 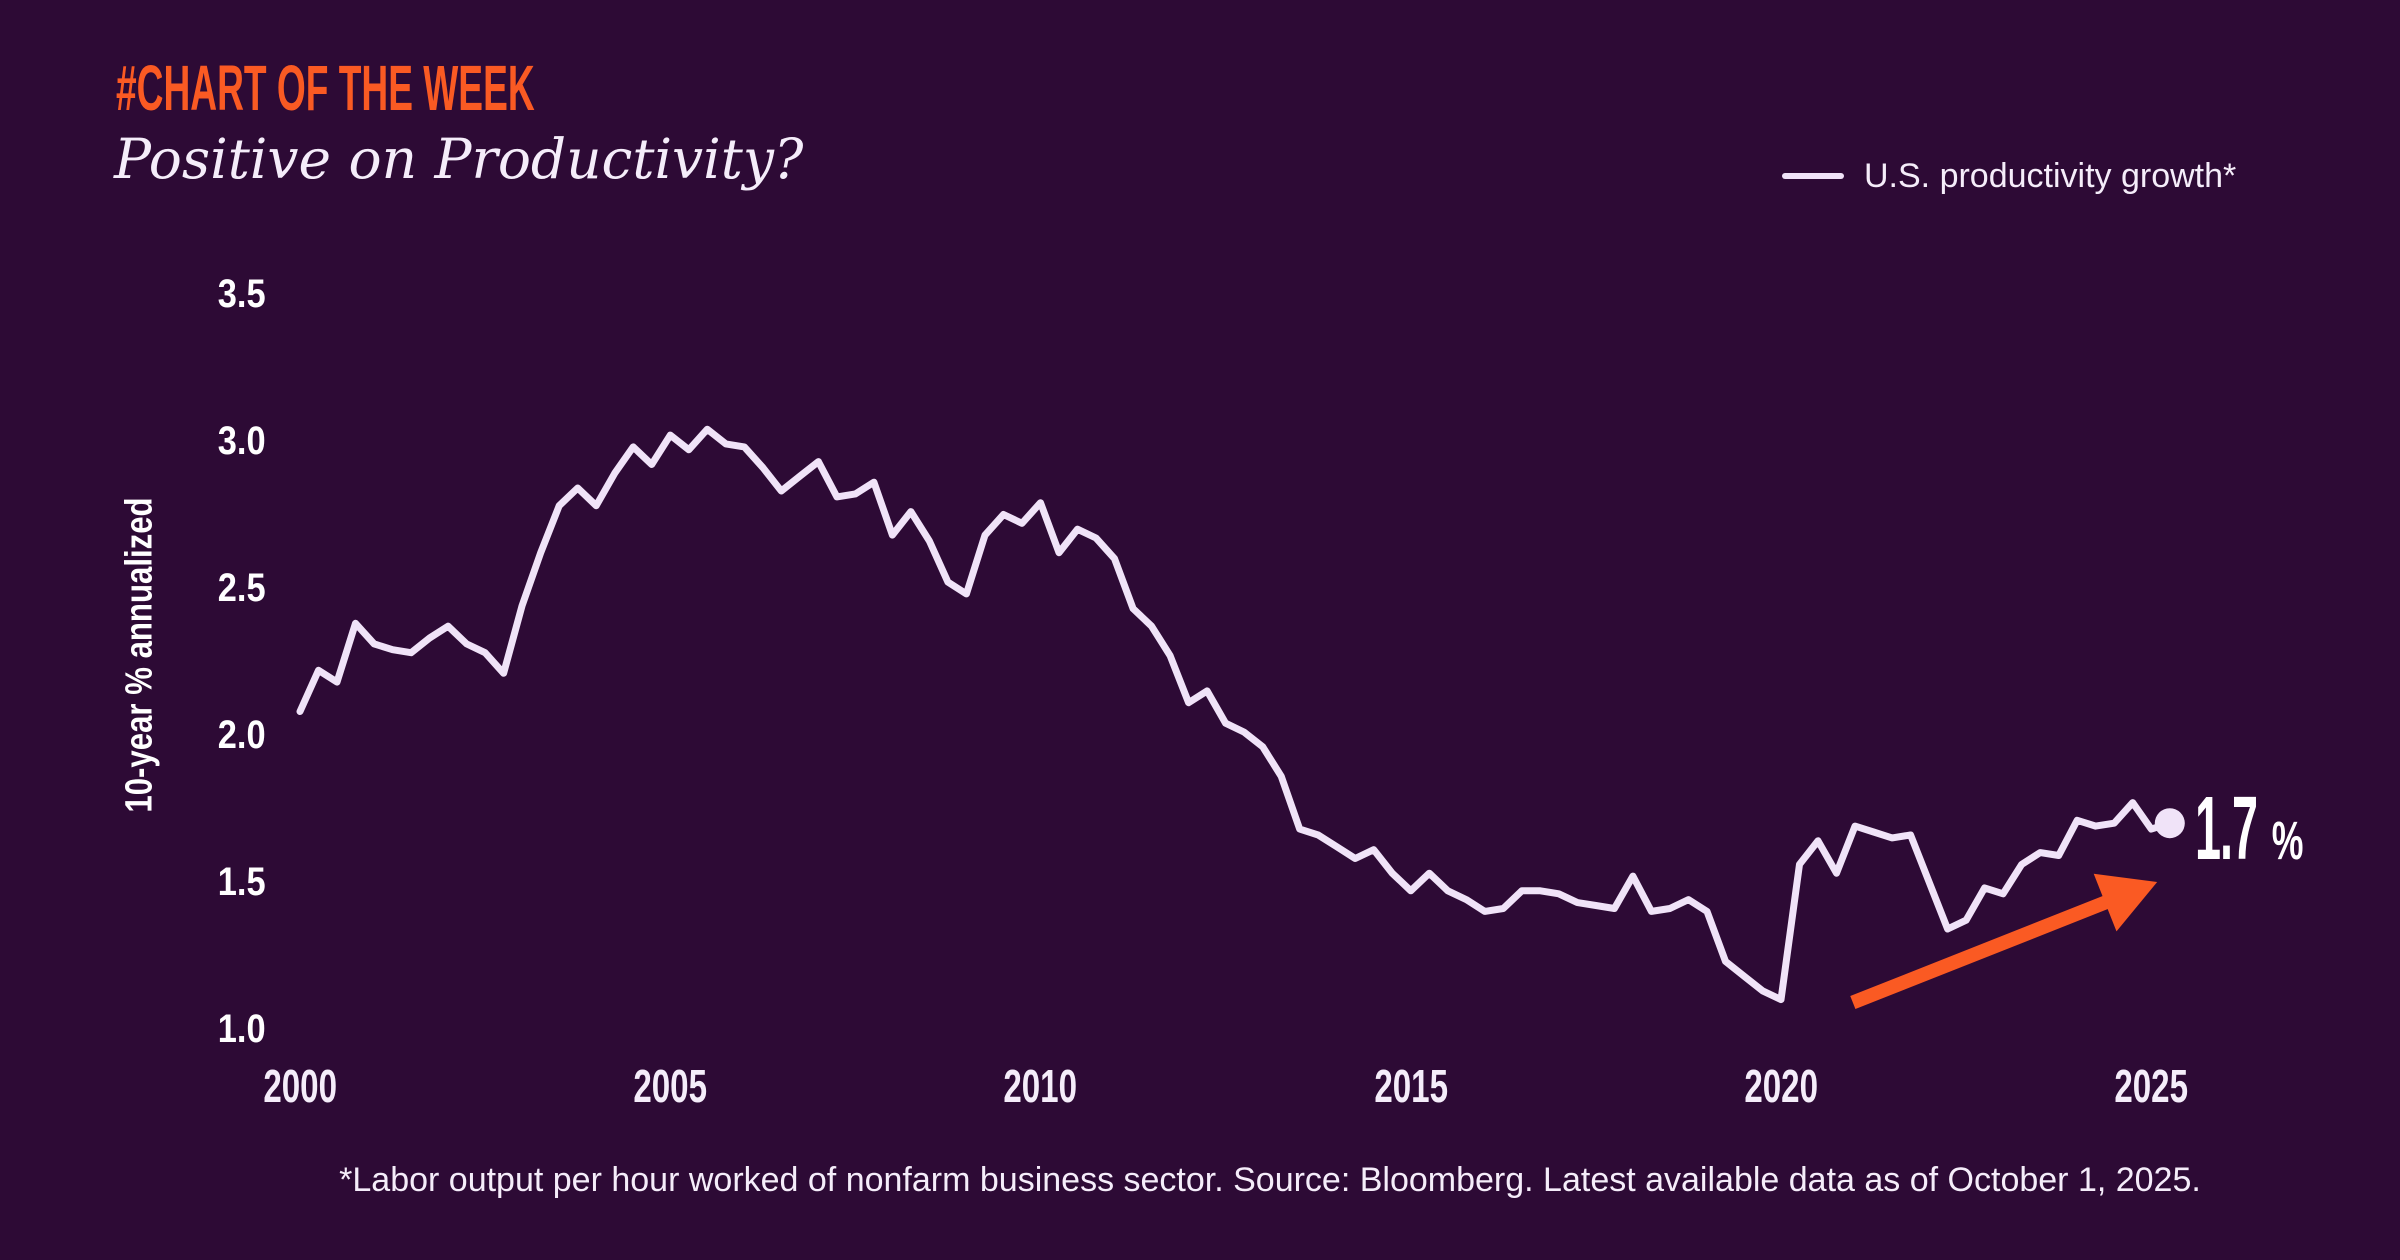 I want to click on y-tick-label-2.5: 2.5, so click(x=242, y=588).